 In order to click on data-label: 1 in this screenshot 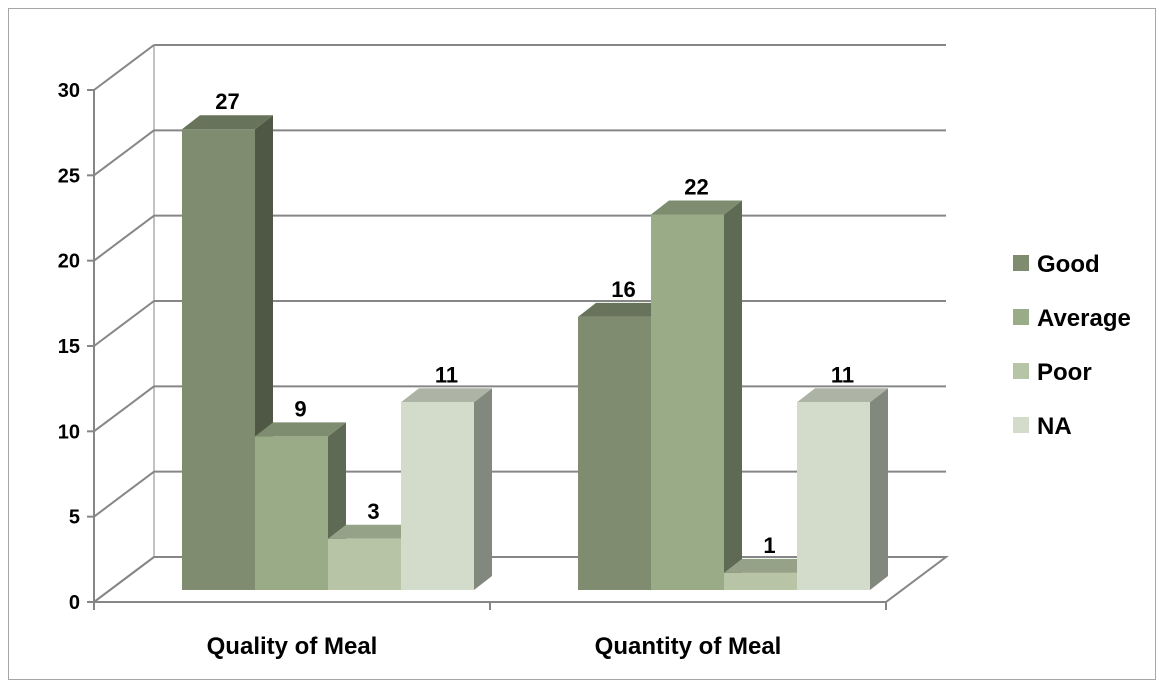, I will do `click(769, 545)`.